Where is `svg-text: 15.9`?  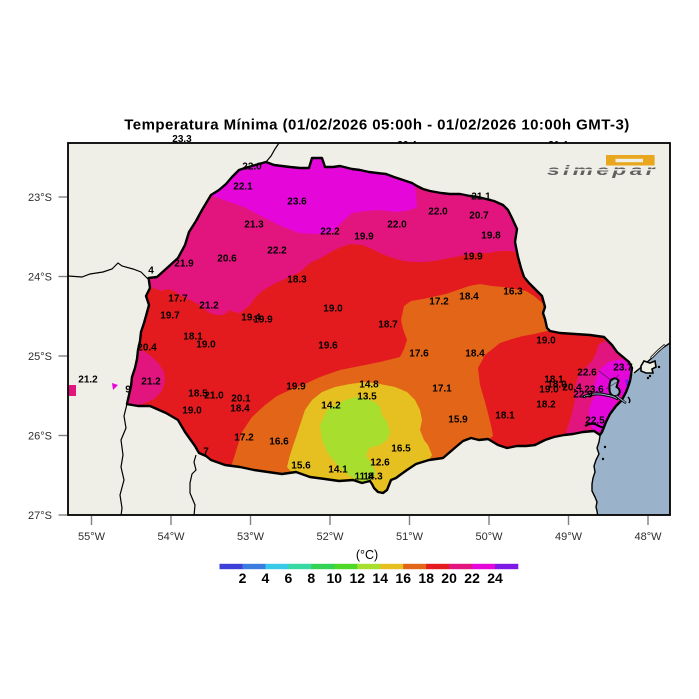 svg-text: 15.9 is located at coordinates (458, 420).